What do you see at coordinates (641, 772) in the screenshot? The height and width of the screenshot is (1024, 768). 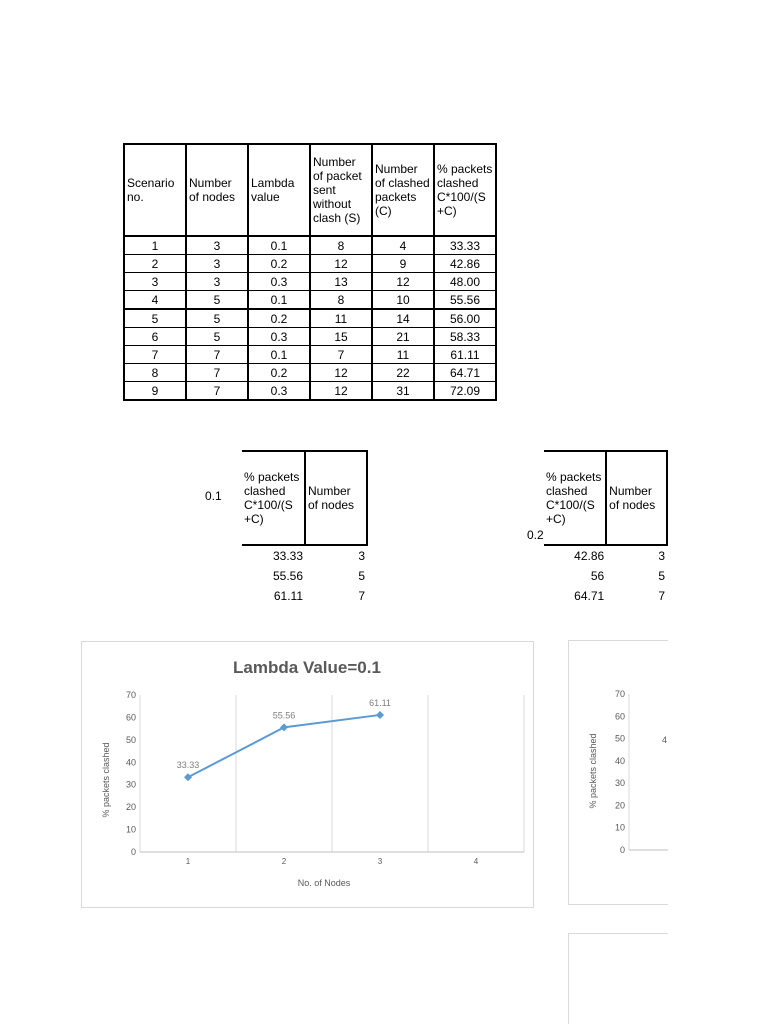 I see `plot-area: 0 10 20 30 40 50 60 70` at bounding box center [641, 772].